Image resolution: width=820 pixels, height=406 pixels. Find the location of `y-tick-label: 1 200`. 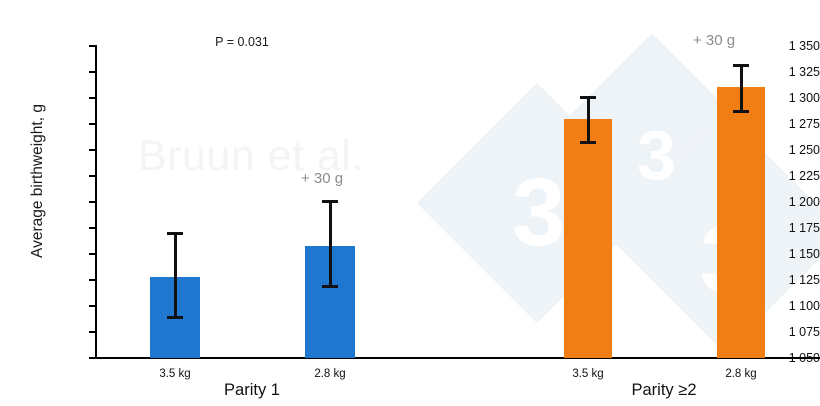

y-tick-label: 1 200 is located at coordinates (804, 202).